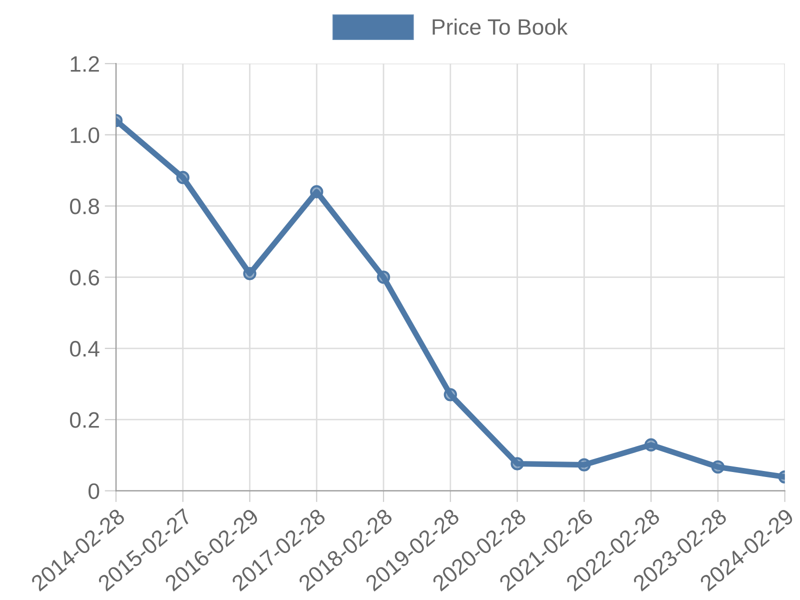 This screenshot has height=600, width=800. Describe the element at coordinates (84, 420) in the screenshot. I see `y-tick-label: 0.2` at that location.